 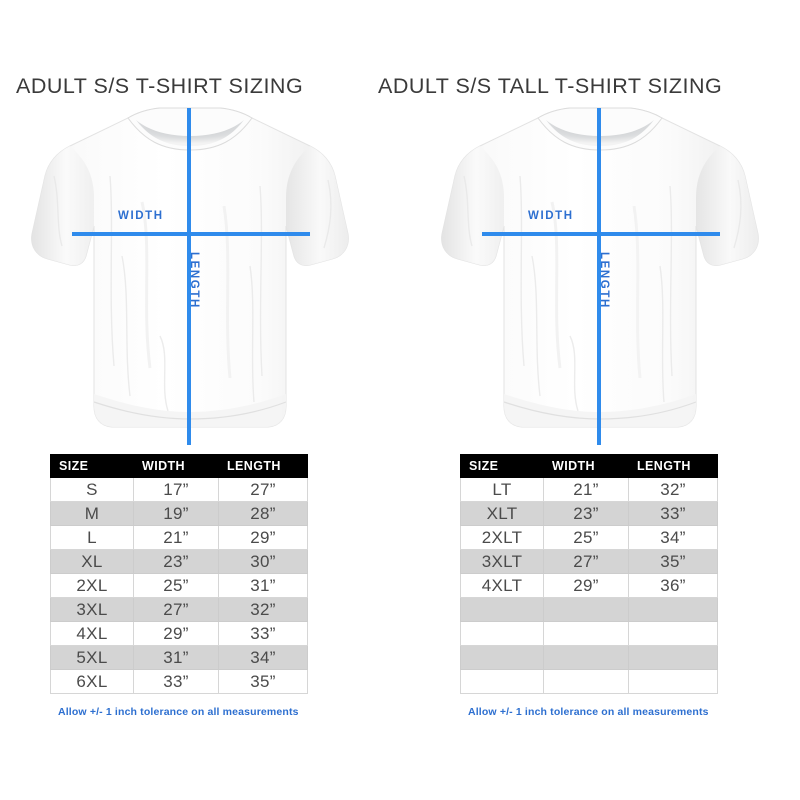 I want to click on table-row: 5XL 31” 34”, so click(x=179, y=657).